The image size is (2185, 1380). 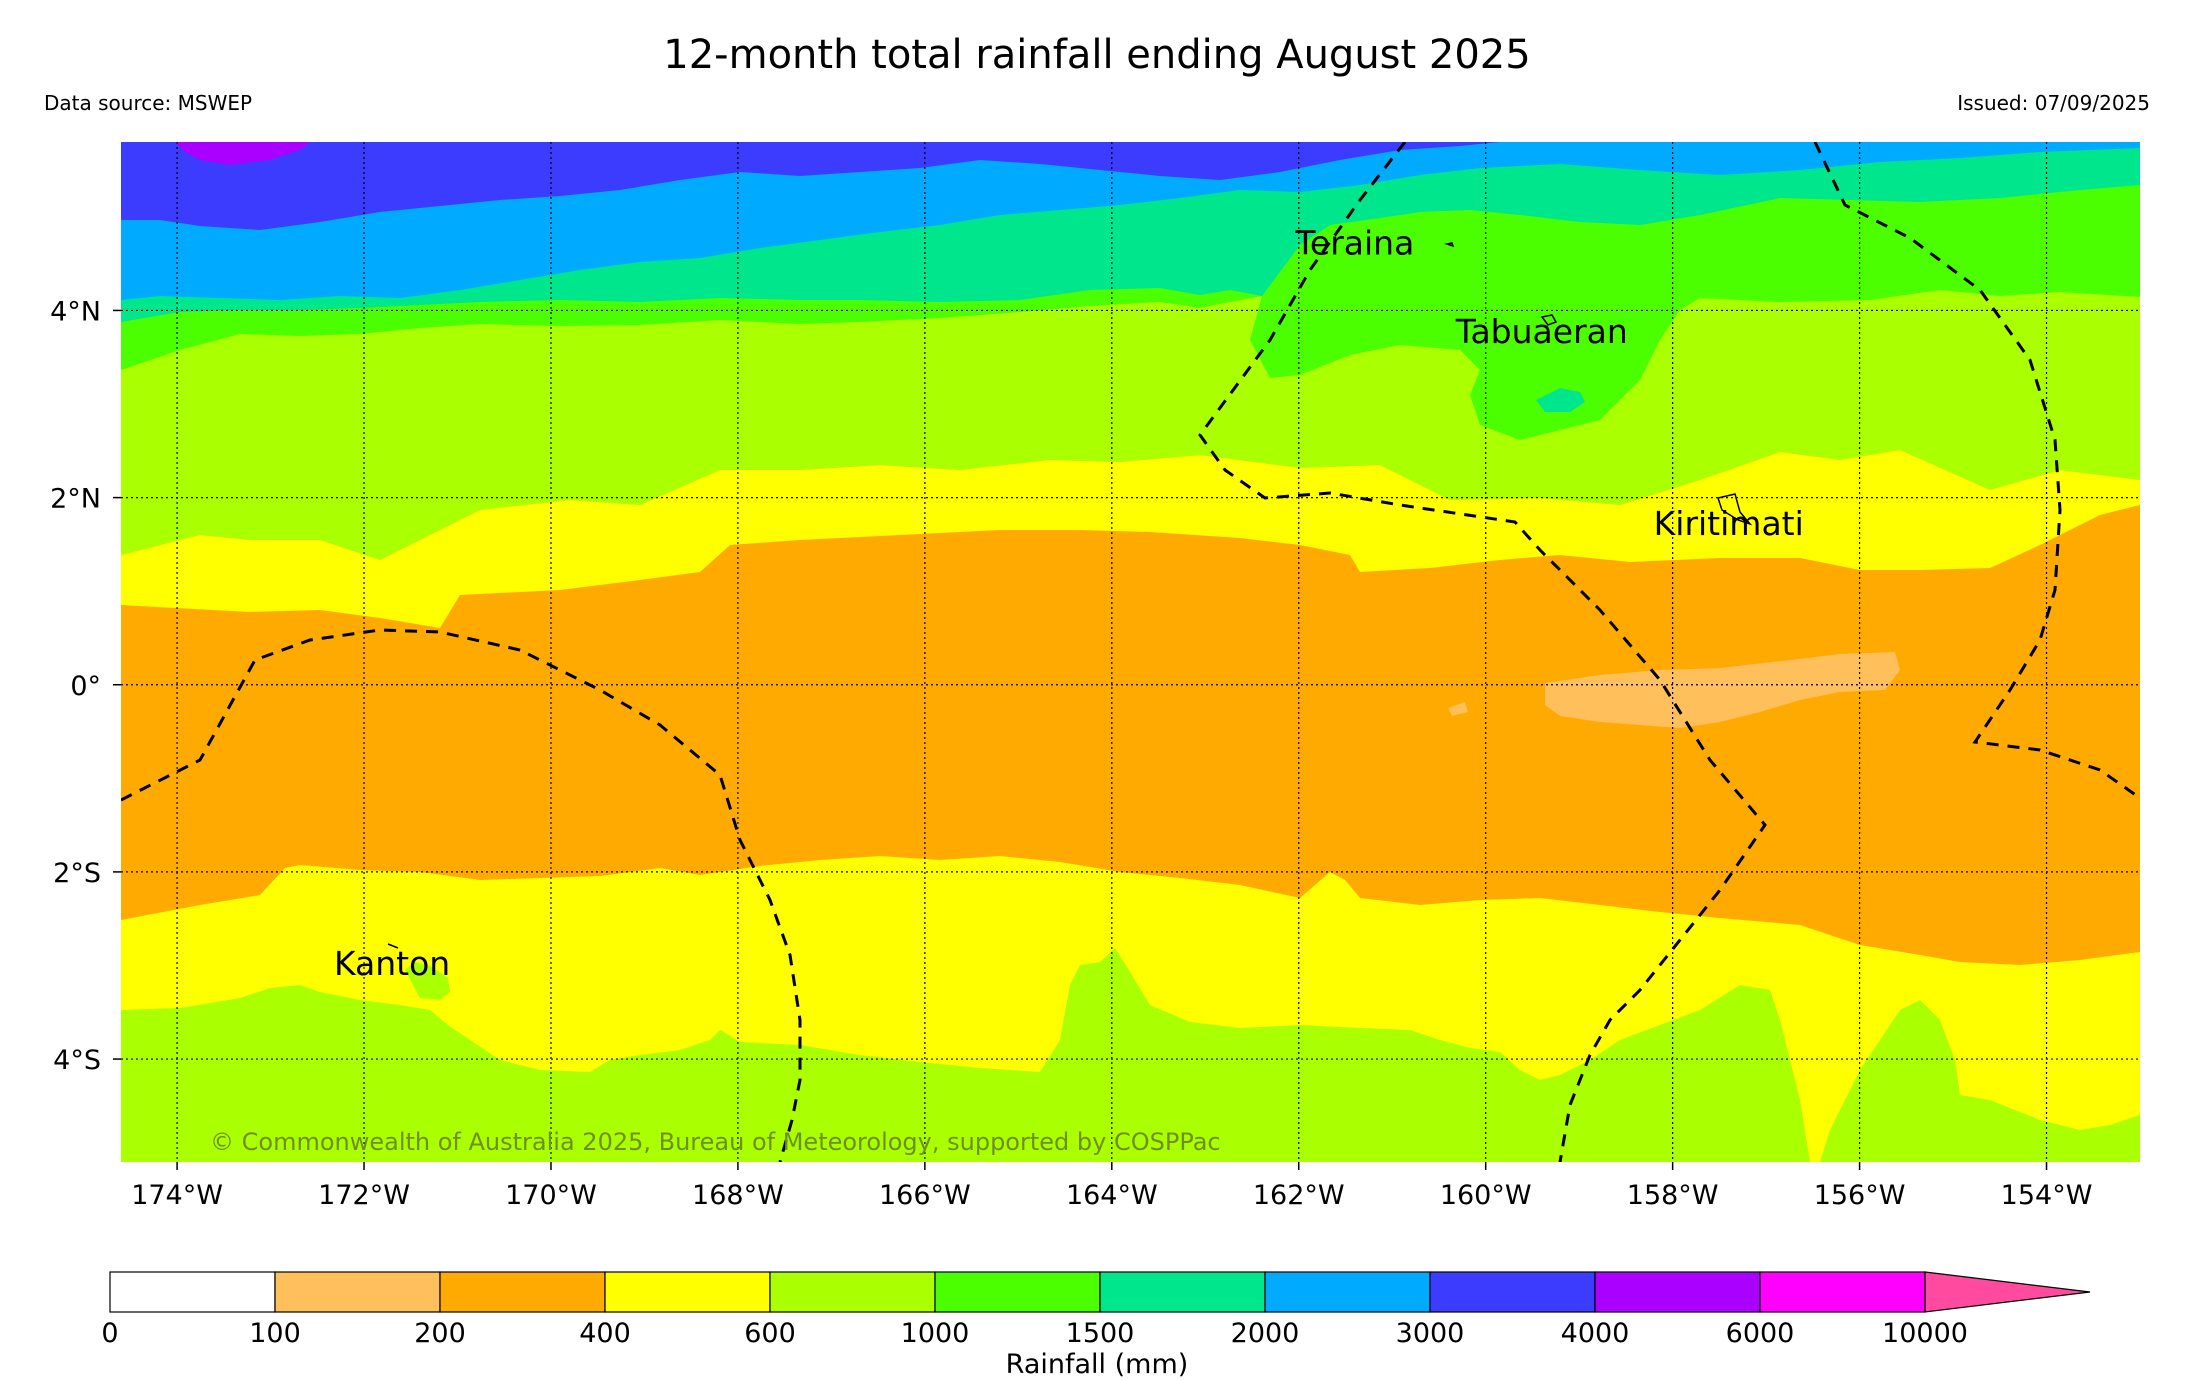 I want to click on lon-tick-label: 164°W, so click(x=1112, y=1195).